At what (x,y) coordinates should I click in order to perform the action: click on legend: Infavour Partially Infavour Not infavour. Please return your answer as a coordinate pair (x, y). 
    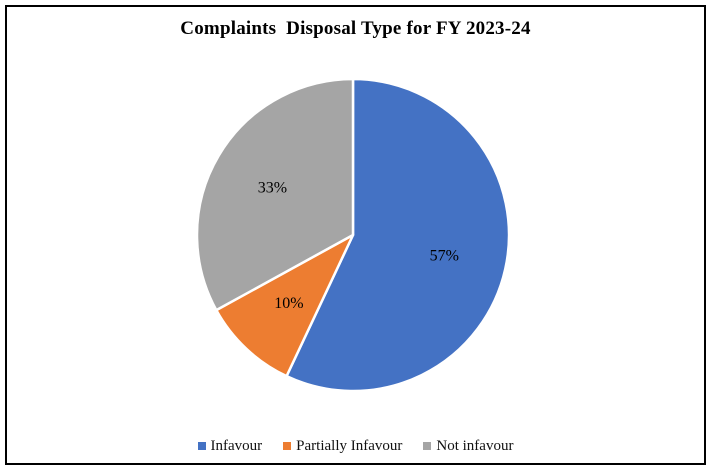
    Looking at the image, I should click on (355, 446).